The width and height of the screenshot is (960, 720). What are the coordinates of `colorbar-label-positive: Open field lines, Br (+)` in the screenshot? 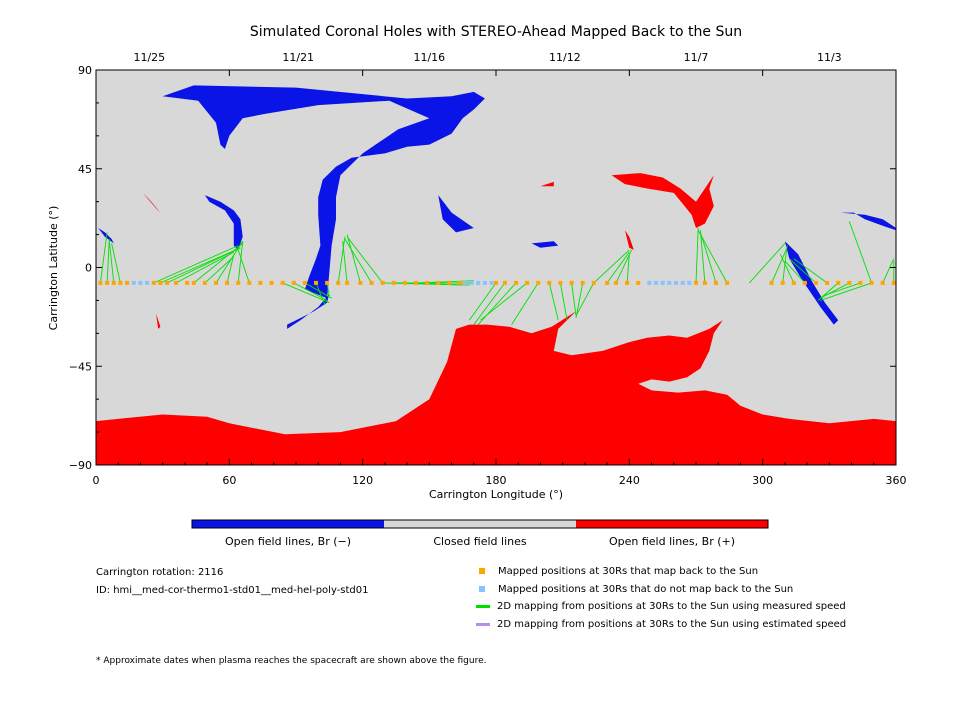 It's located at (672, 541).